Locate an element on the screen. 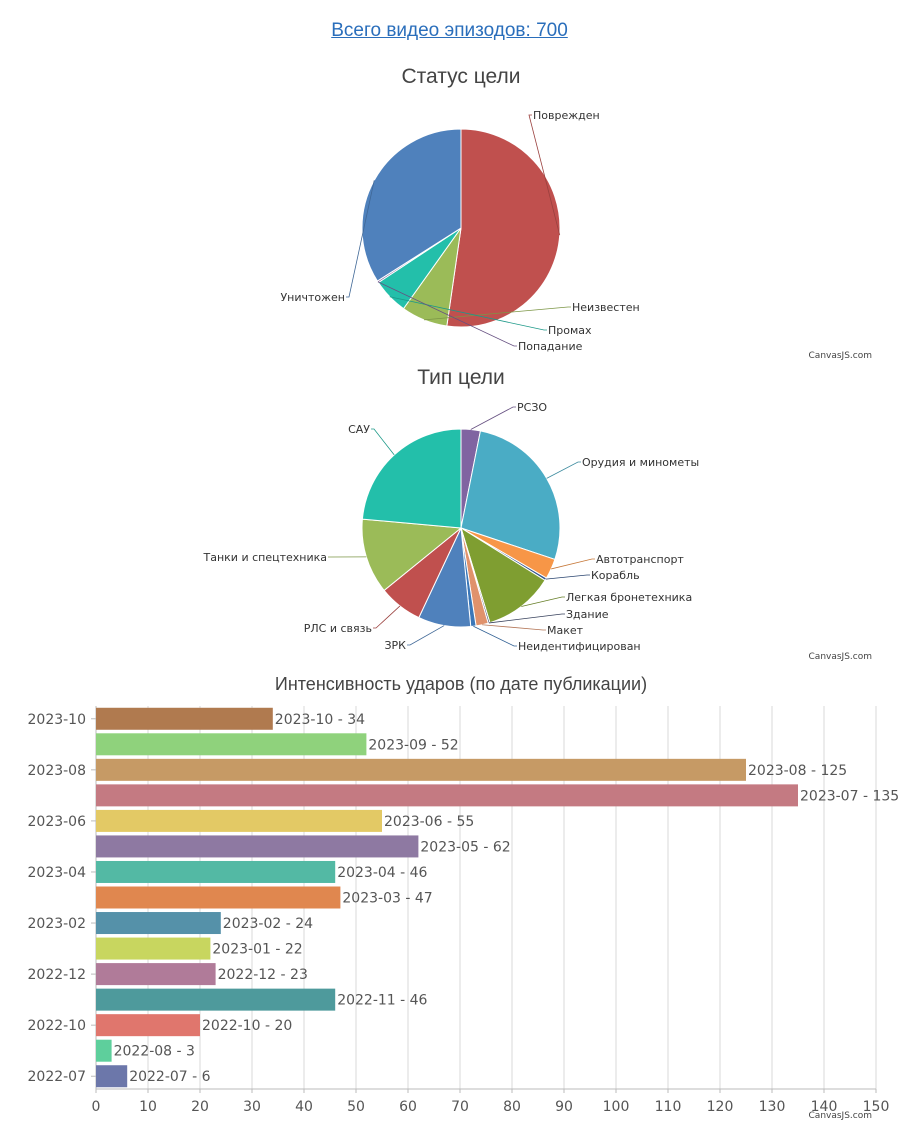 Image resolution: width=899 pixels, height=1137 pixels. pie-slice-label: ЗРК is located at coordinates (396, 645).